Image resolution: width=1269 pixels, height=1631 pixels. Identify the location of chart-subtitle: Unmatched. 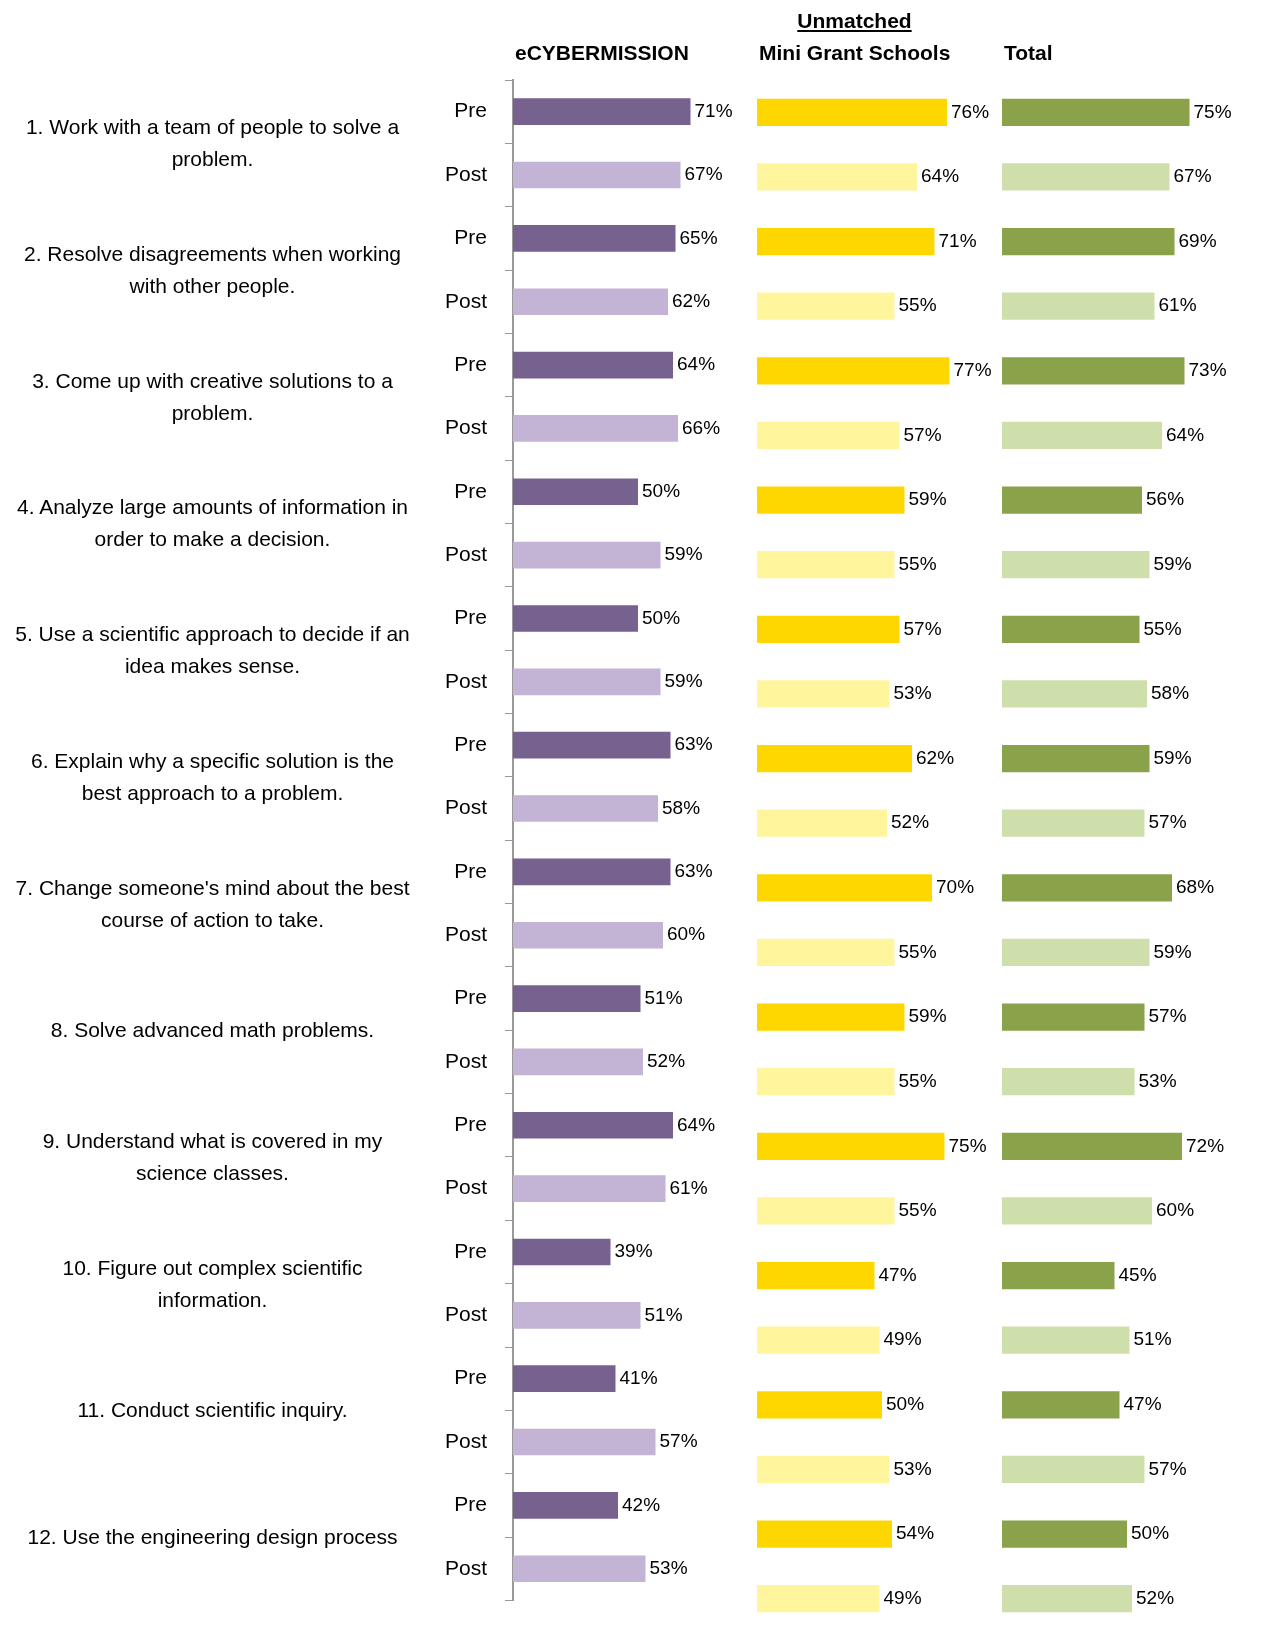
(854, 20).